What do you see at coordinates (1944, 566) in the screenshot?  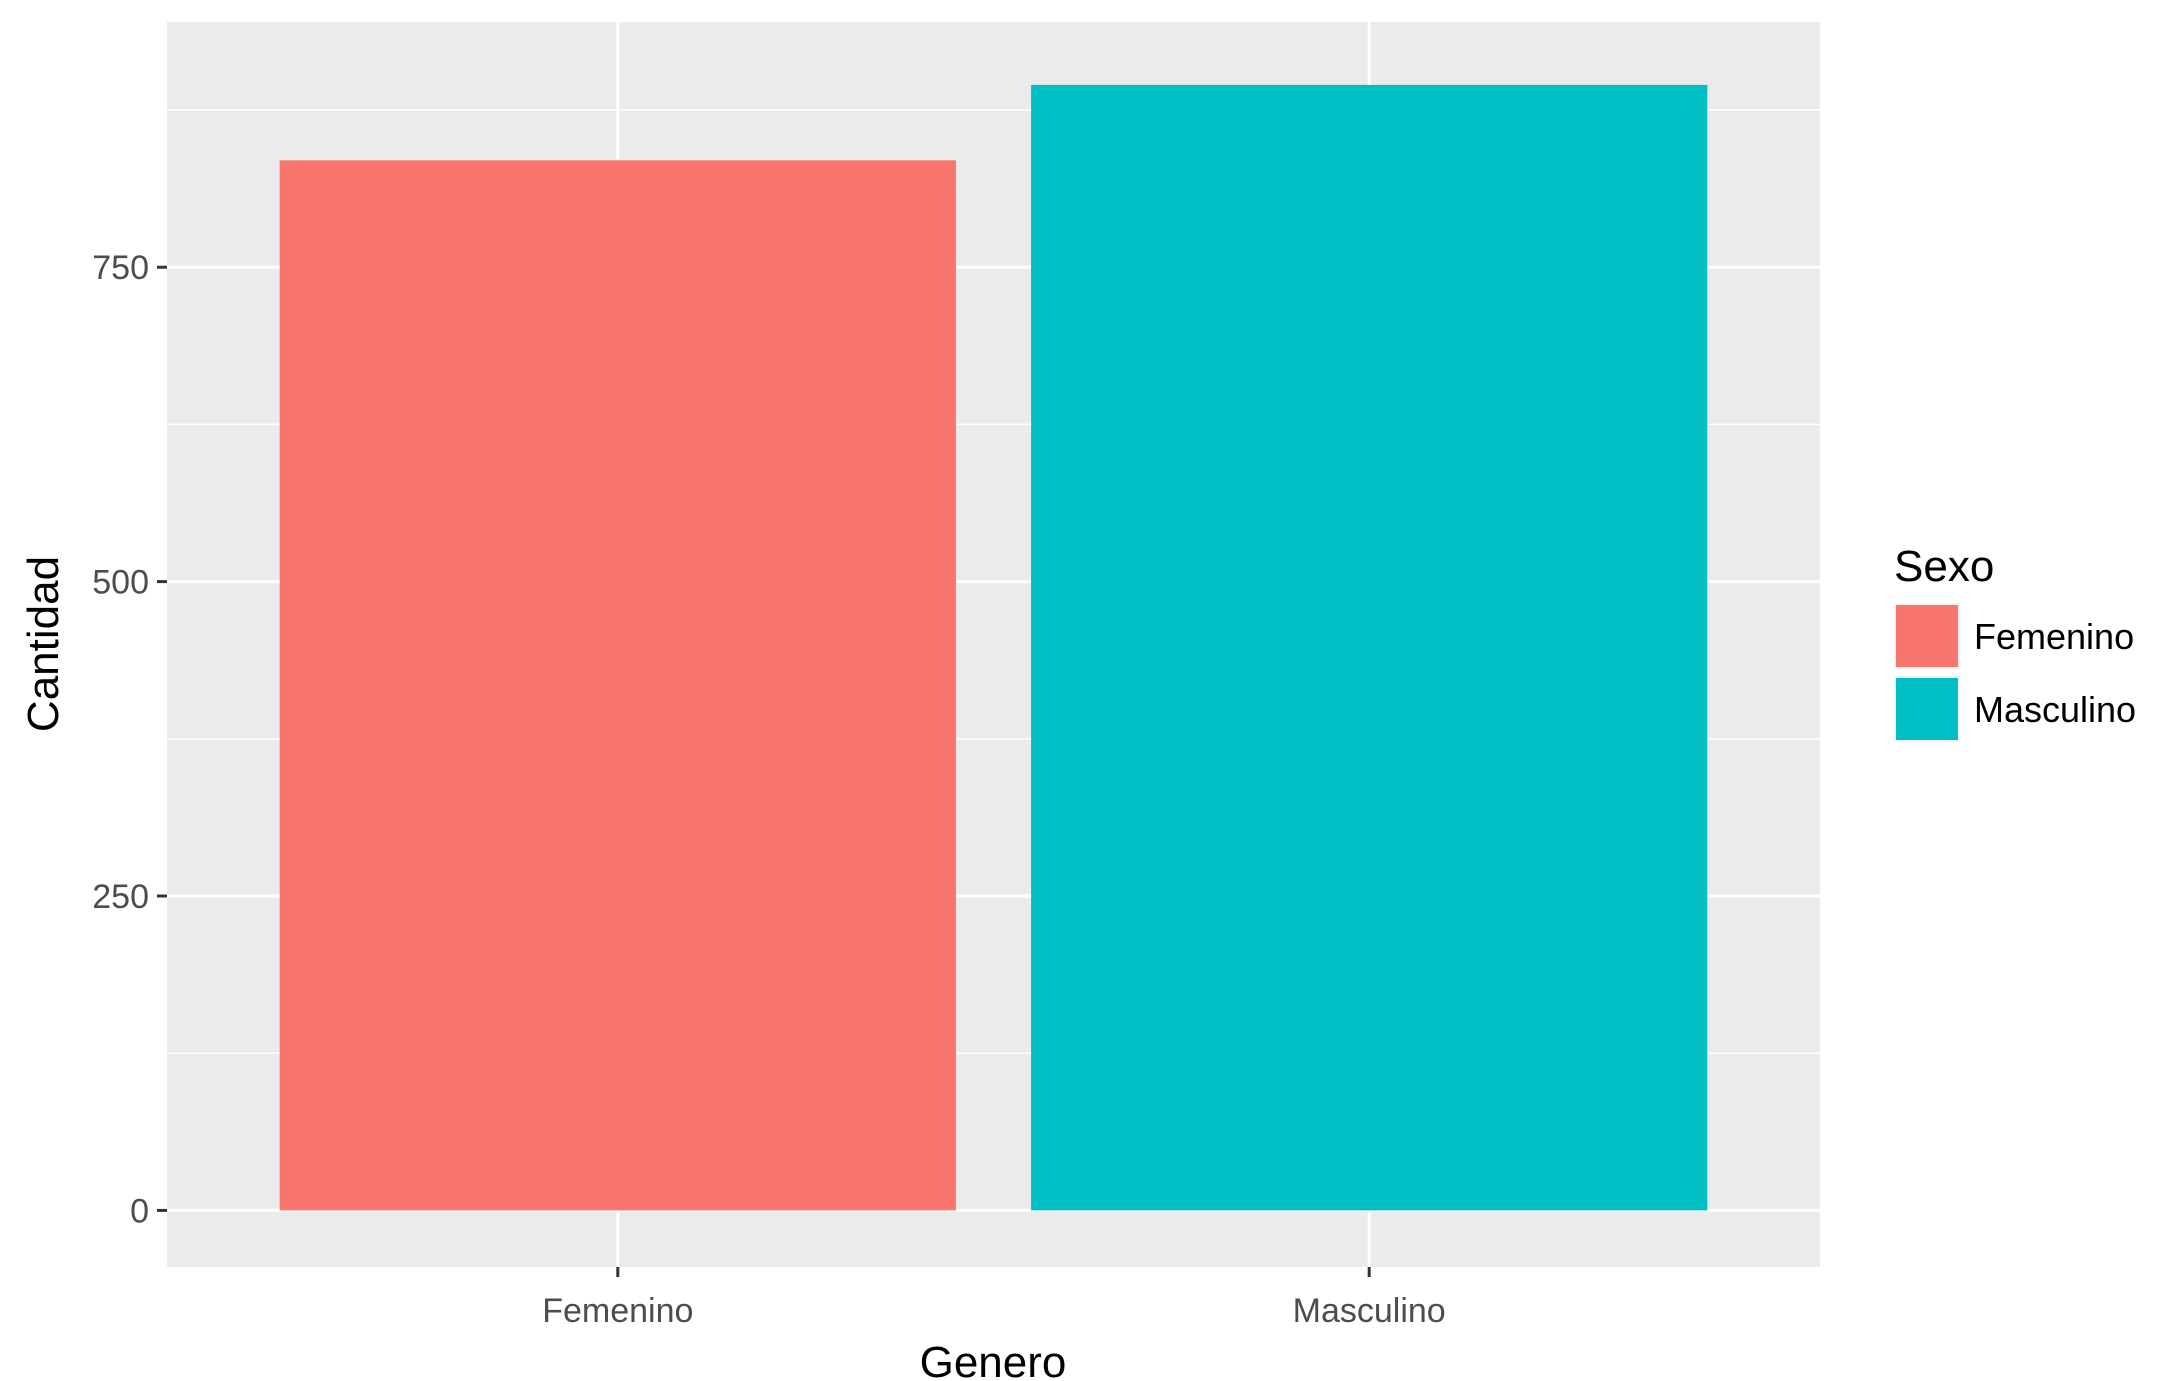 I see `legend-title: Sexo` at bounding box center [1944, 566].